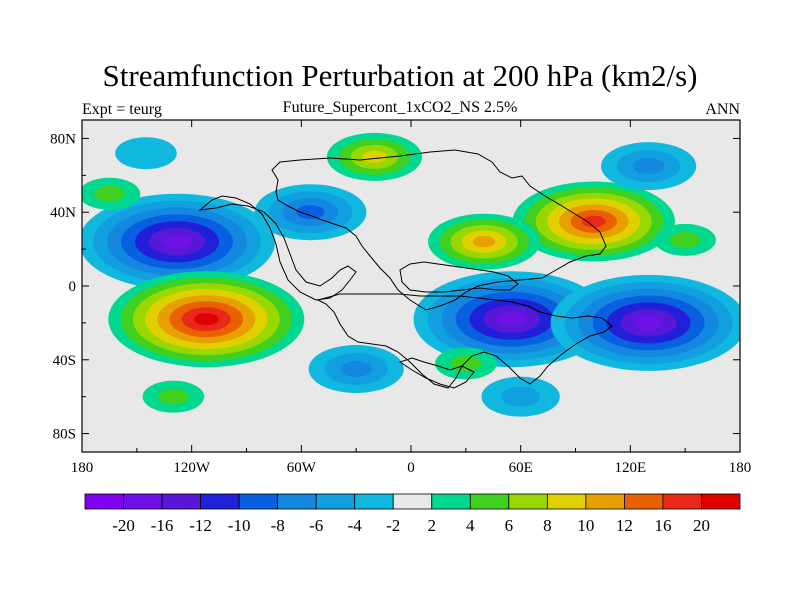  Describe the element at coordinates (509, 525) in the screenshot. I see `colorbar-label: 6` at that location.